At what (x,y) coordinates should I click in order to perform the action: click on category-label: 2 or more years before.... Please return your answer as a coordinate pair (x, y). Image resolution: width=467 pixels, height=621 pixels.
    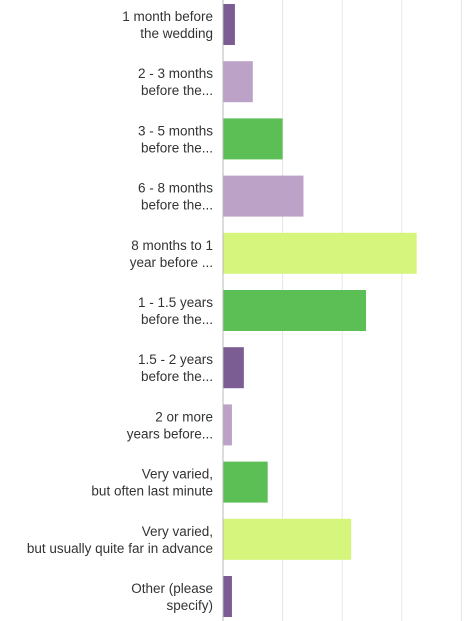
    Looking at the image, I should click on (170, 425).